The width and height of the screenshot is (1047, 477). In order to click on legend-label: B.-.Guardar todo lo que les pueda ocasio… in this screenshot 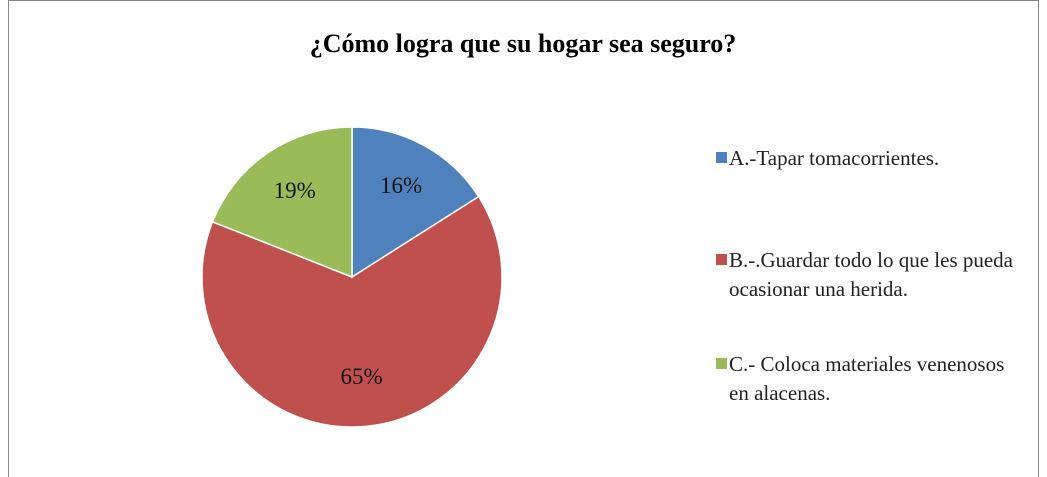, I will do `click(871, 274)`.